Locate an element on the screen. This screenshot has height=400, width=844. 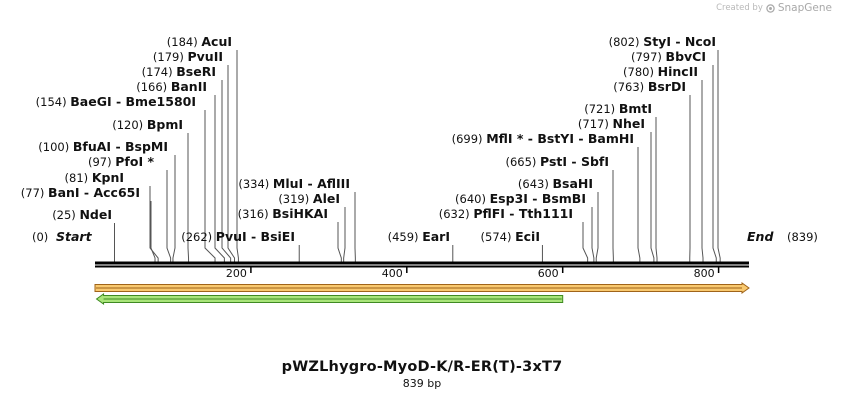
site-label: (797) BbvCI is located at coordinates (668, 56).